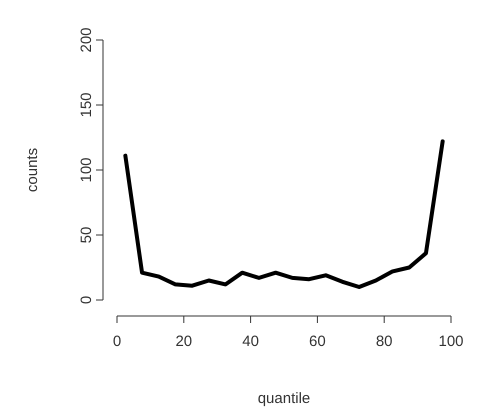 This screenshot has height=410, width=489. What do you see at coordinates (384, 341) in the screenshot?
I see `x-tick-label: 80` at bounding box center [384, 341].